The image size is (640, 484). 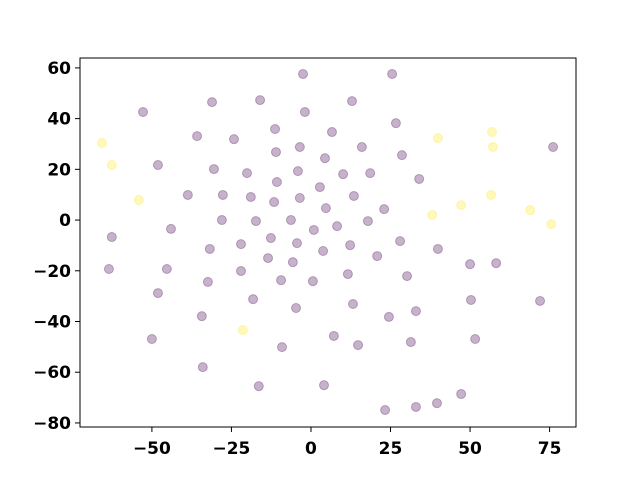 I want to click on y-tick-label: −80, so click(x=52, y=424).